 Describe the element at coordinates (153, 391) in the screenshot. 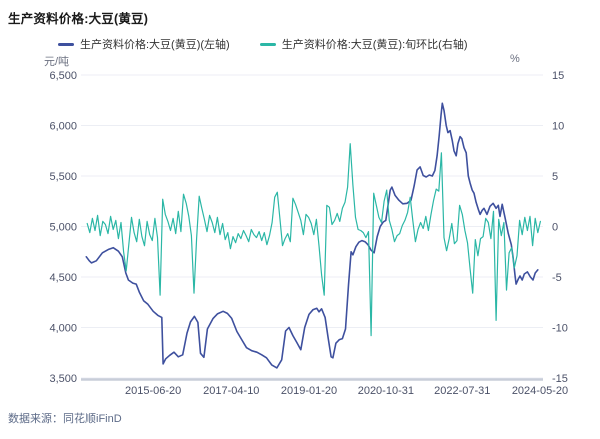

I see `x-axis-tick: 2015-06-20` at that location.